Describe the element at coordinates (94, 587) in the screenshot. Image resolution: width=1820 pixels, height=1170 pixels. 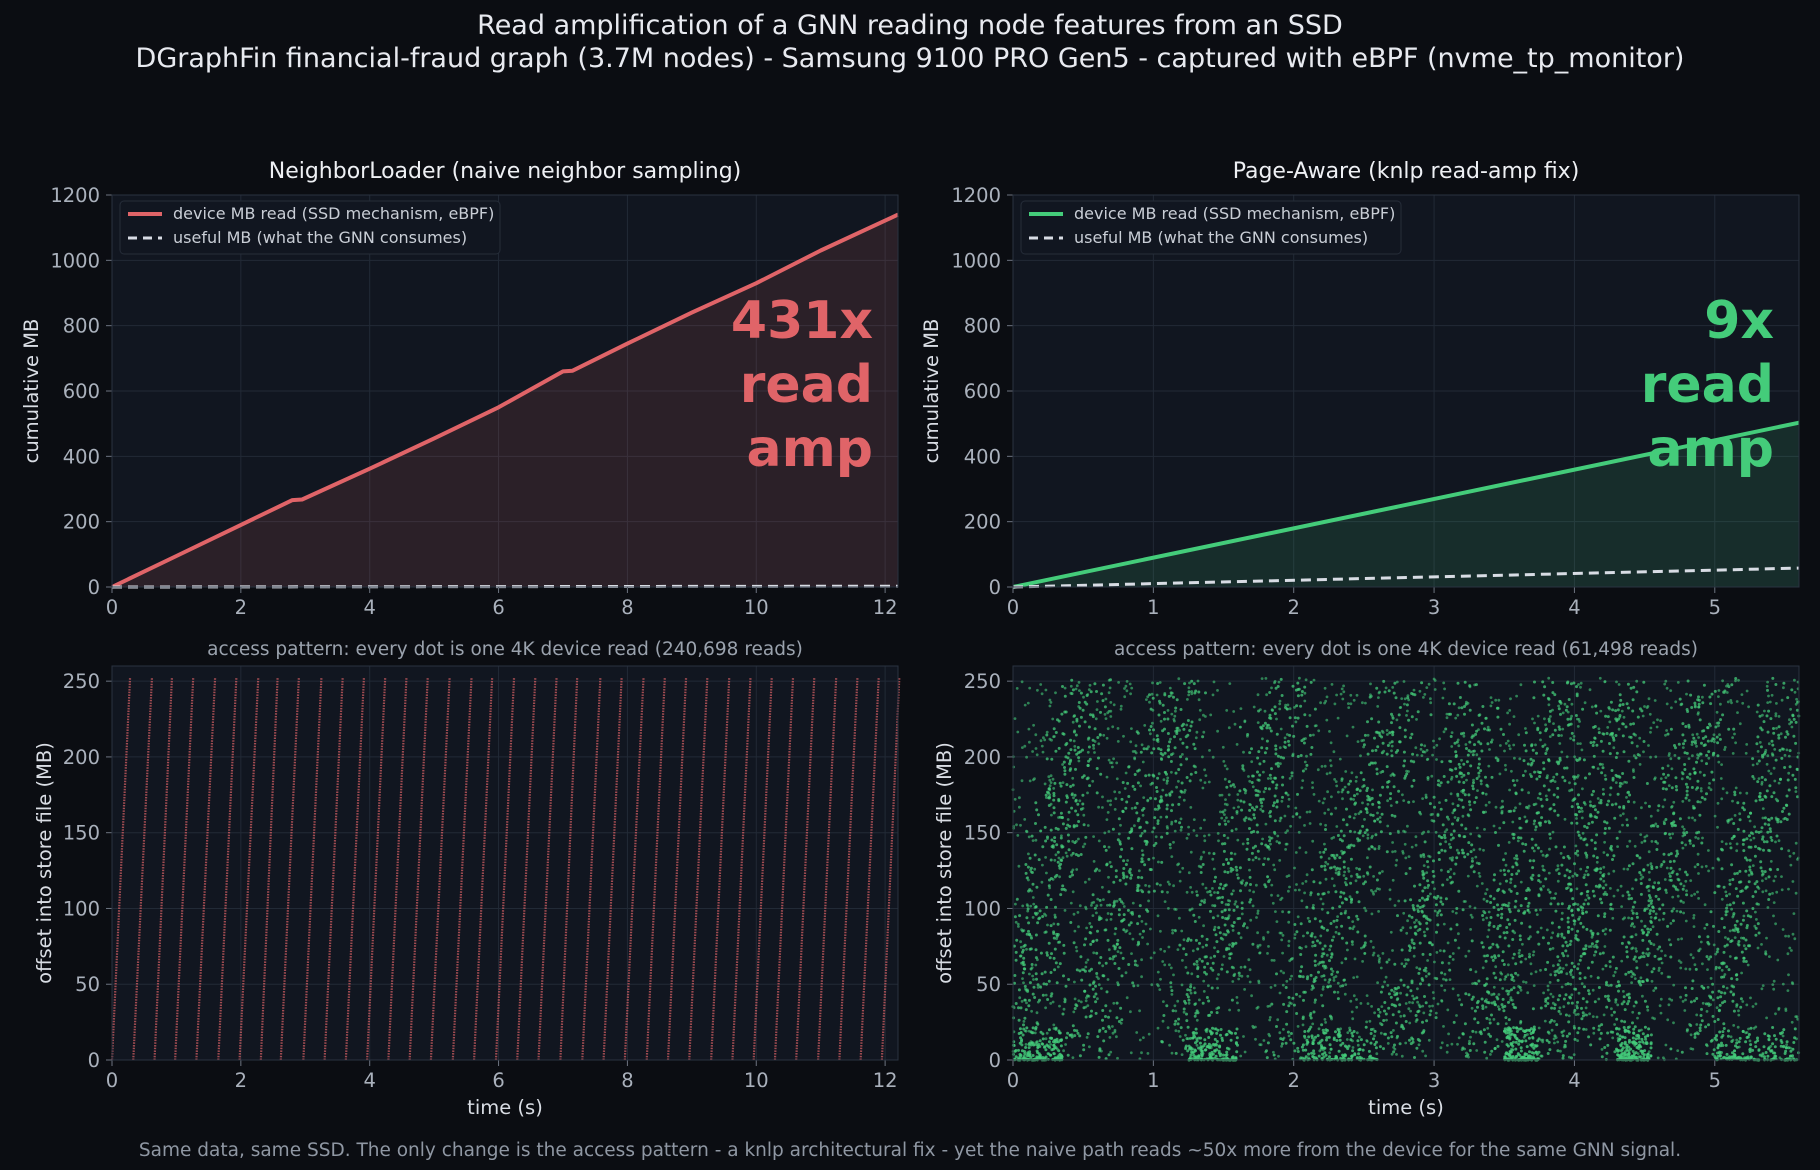
I see `y-tick-label: 0` at that location.